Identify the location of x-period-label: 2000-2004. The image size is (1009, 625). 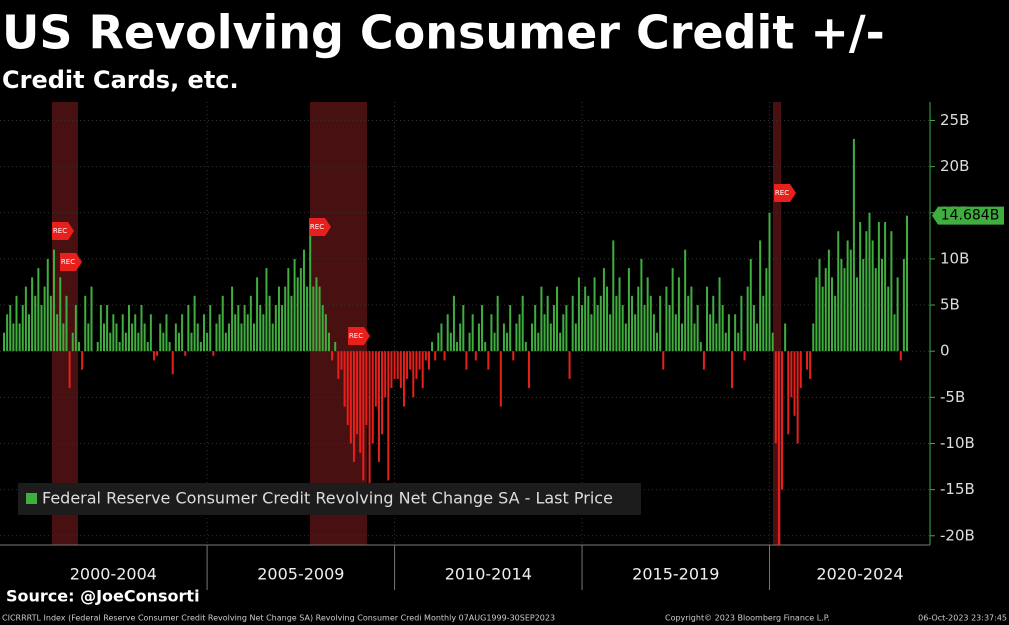
(113, 574).